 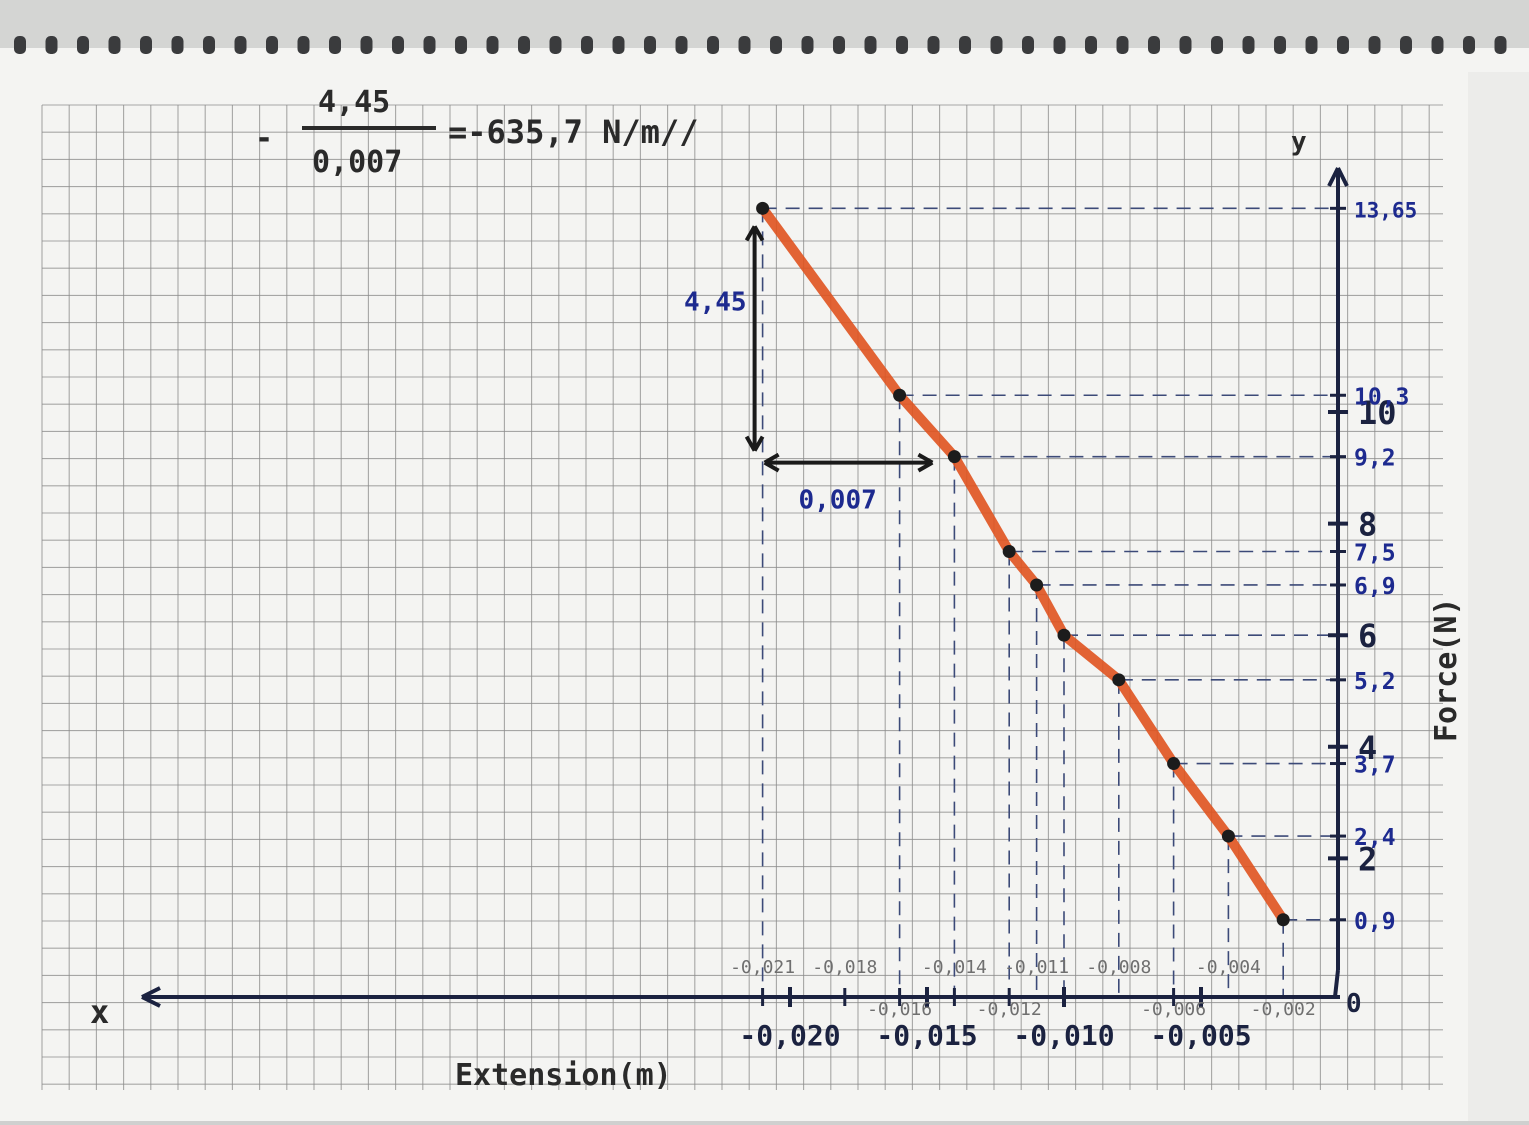 What do you see at coordinates (1375, 838) in the screenshot?
I see `y-point-label: 2,4` at bounding box center [1375, 838].